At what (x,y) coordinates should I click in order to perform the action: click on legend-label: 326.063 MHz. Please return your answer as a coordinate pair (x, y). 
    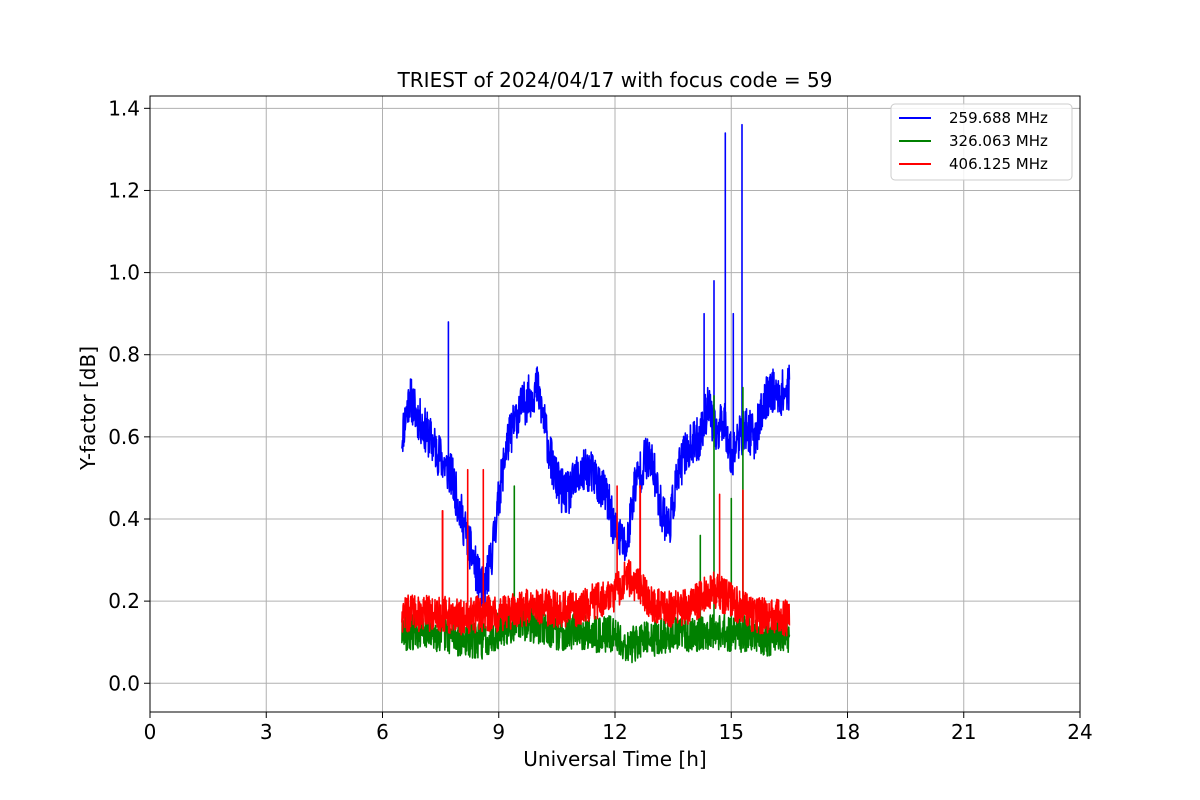
    Looking at the image, I should click on (998, 141).